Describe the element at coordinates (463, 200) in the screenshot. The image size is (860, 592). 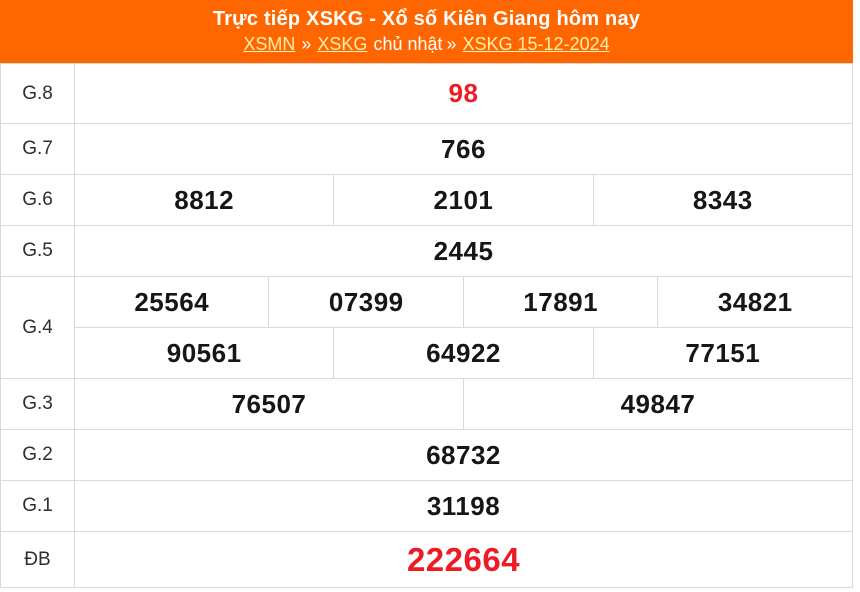
I see `prize-number: 2101` at that location.